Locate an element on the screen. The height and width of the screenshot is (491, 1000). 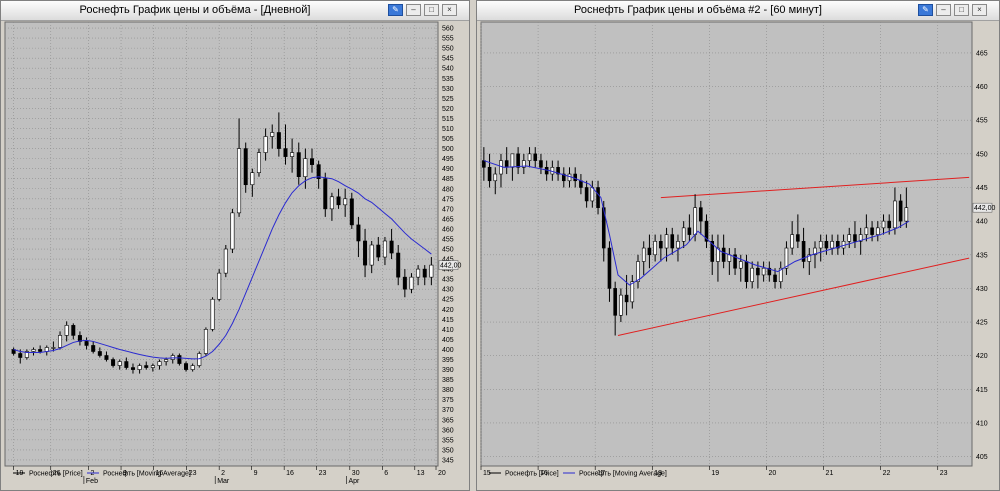
x-day-label: 13 is located at coordinates (421, 473).